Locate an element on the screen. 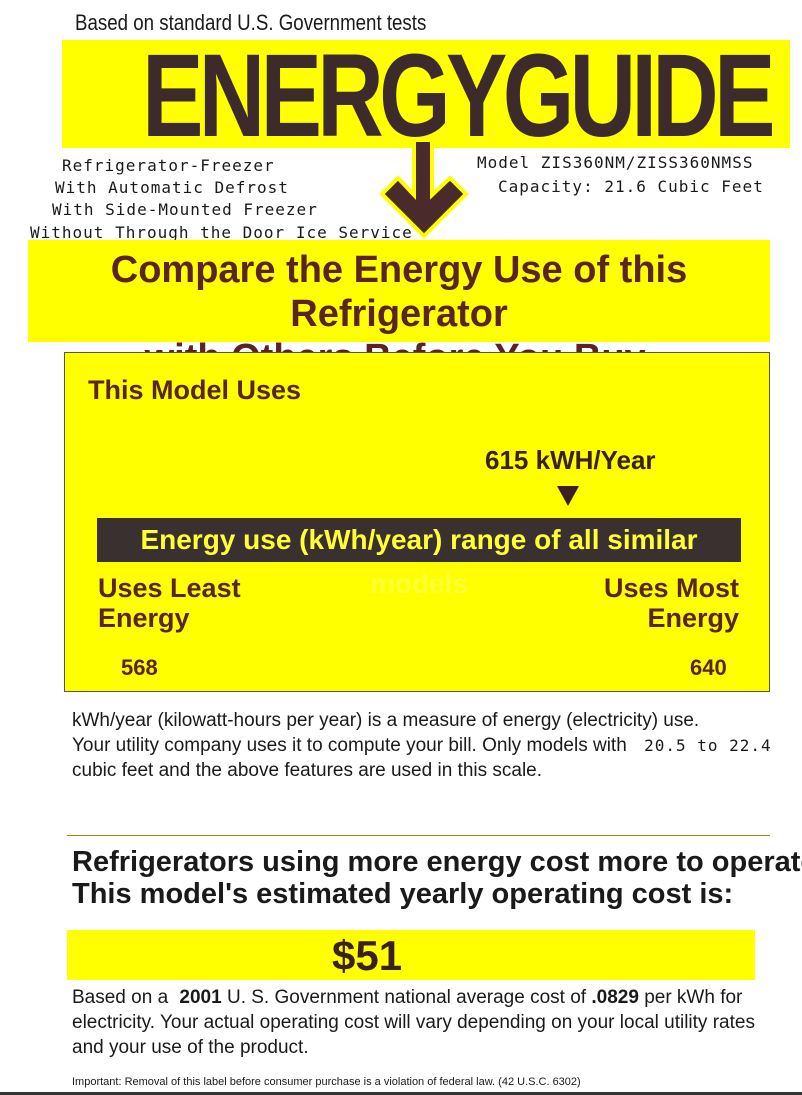  uses-most-label: Uses Most Energy is located at coordinates (671, 603).